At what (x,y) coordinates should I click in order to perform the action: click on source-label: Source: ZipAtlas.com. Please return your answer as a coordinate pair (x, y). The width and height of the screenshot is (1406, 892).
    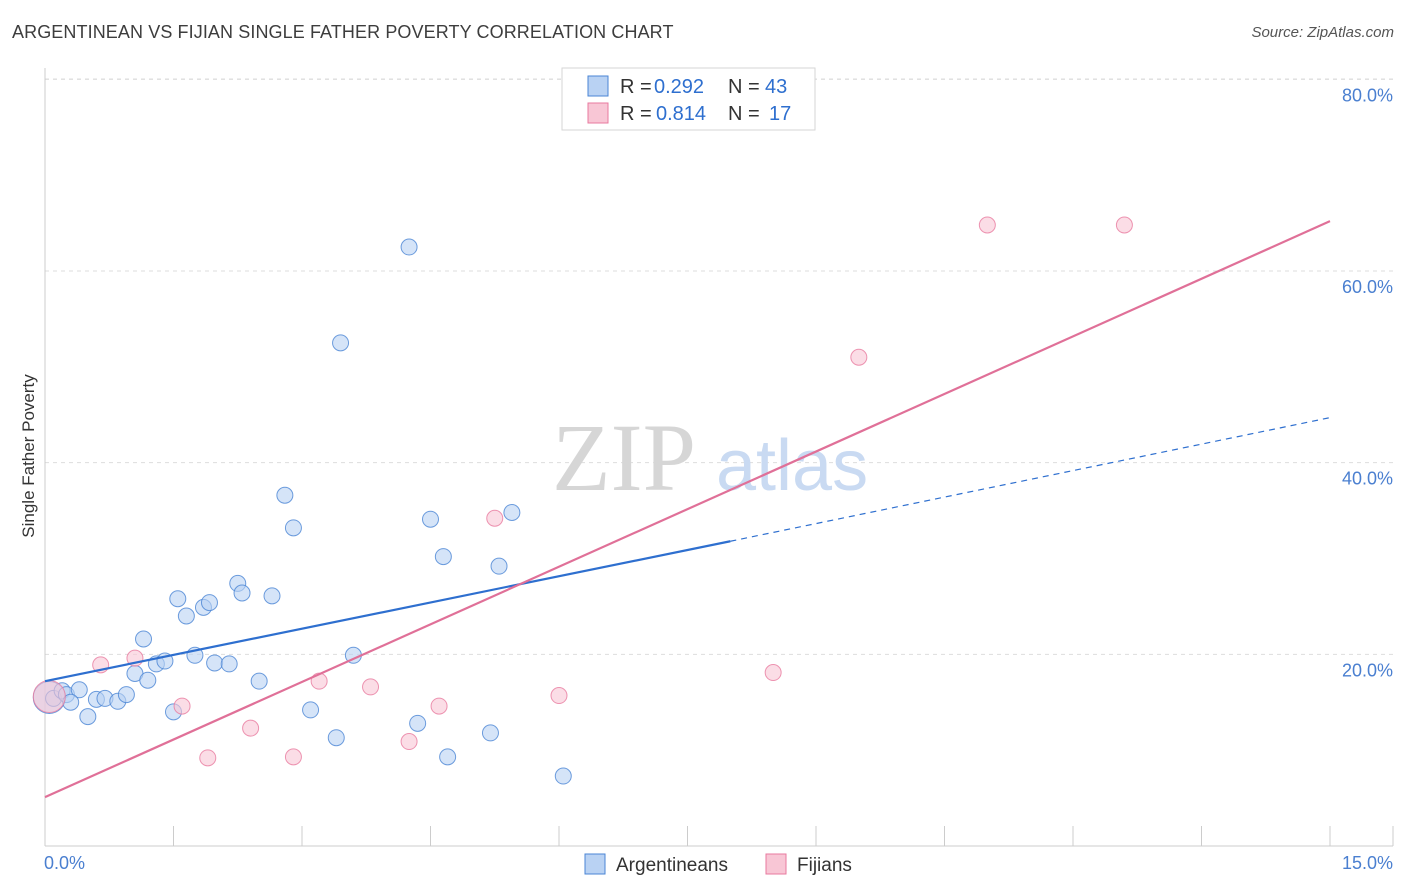
    Looking at the image, I should click on (1322, 32).